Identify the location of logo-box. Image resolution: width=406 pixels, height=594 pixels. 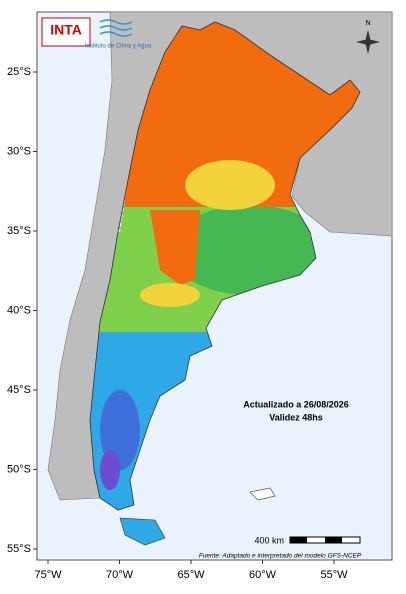
(66, 32).